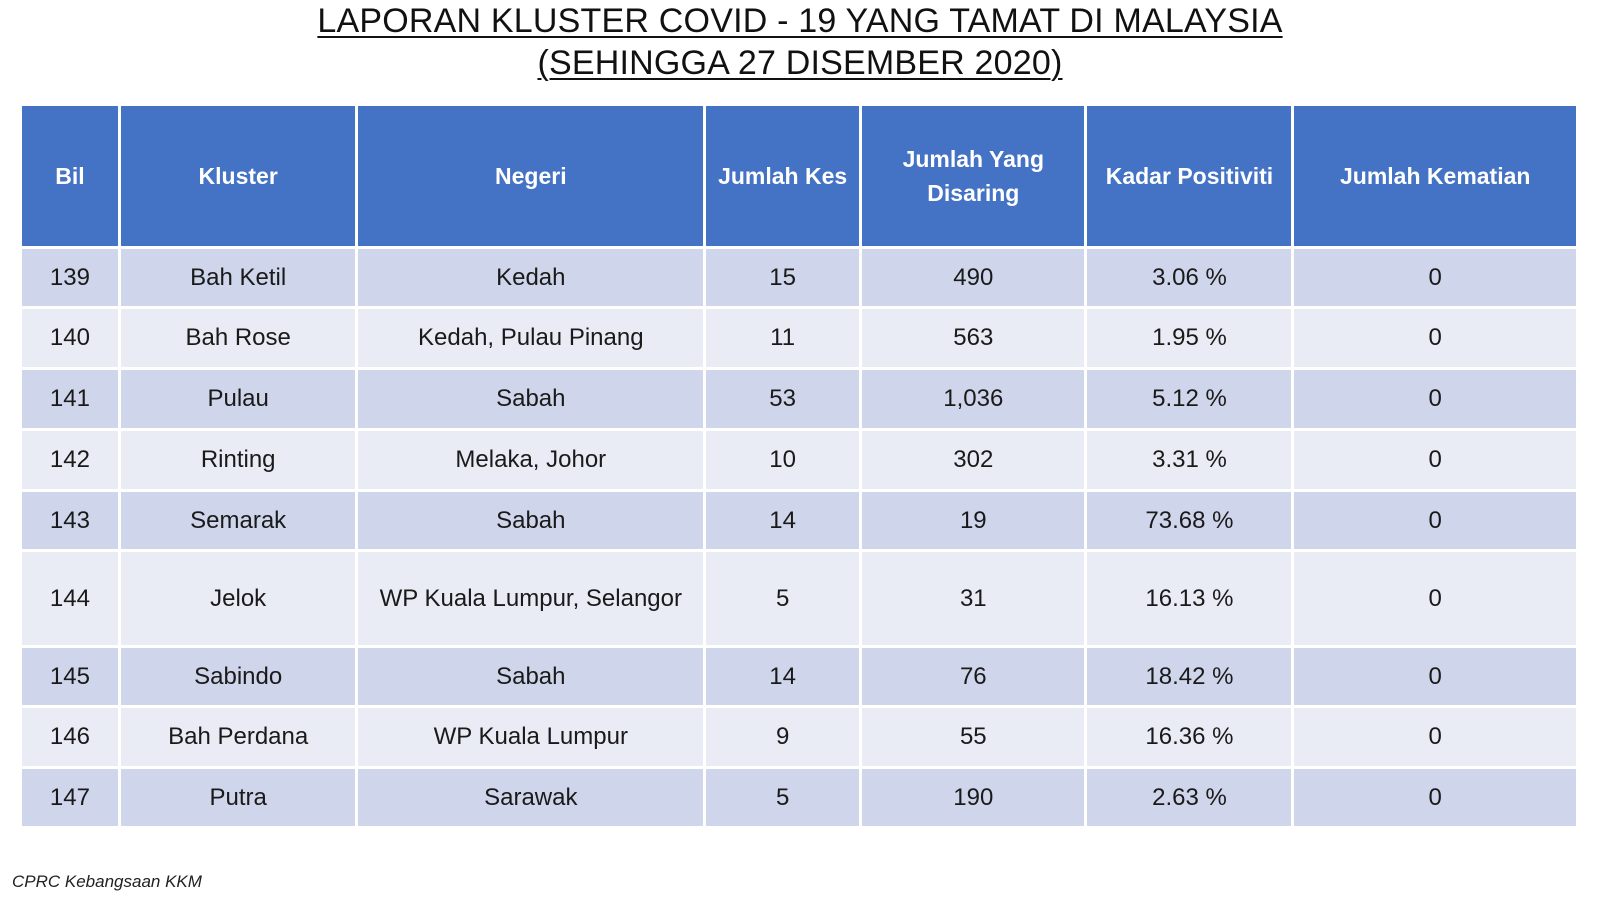 The width and height of the screenshot is (1600, 900). I want to click on cell-kluster: Rinting, so click(238, 460).